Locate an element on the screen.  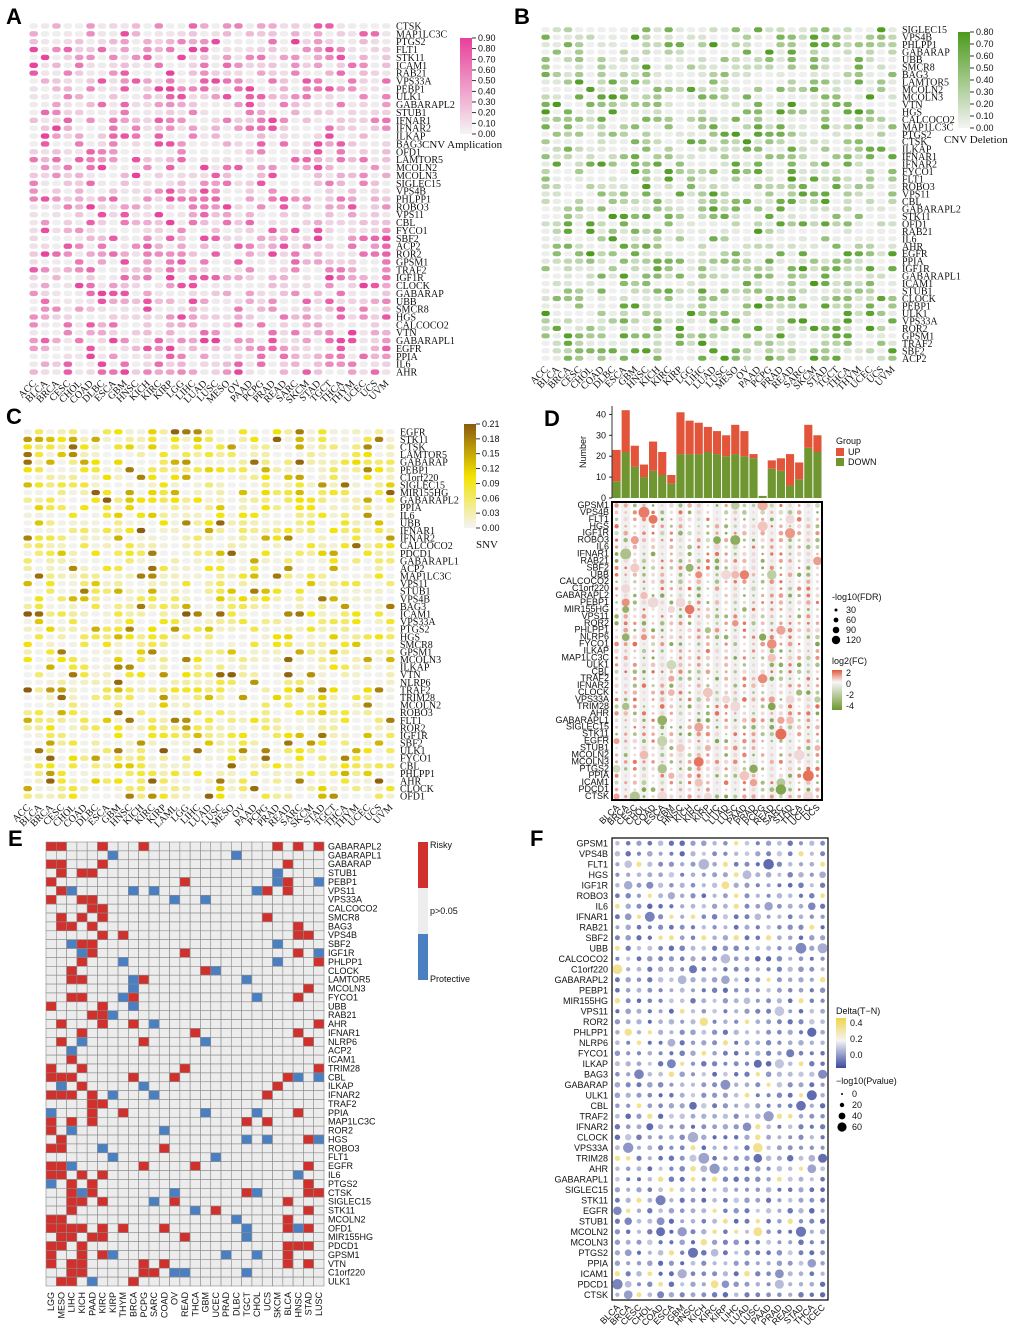
cell-RAB21-LUSC is located at coordinates (216, 73).